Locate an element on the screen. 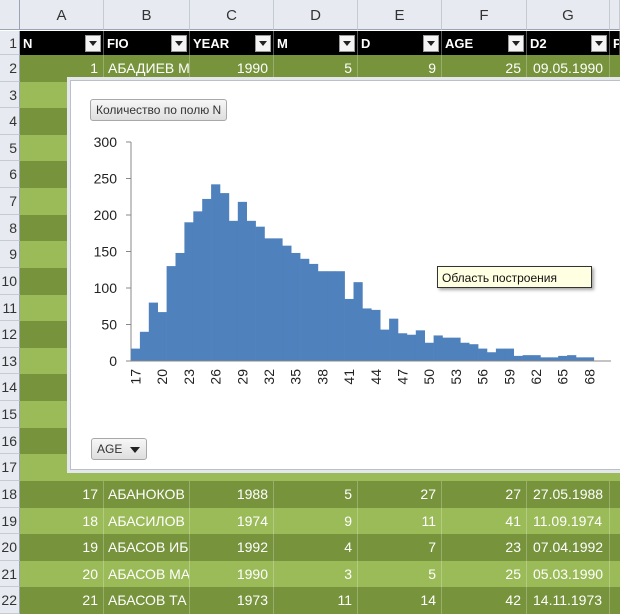 The width and height of the screenshot is (620, 614). table-cell: АБАНОКОВ is located at coordinates (147, 494).